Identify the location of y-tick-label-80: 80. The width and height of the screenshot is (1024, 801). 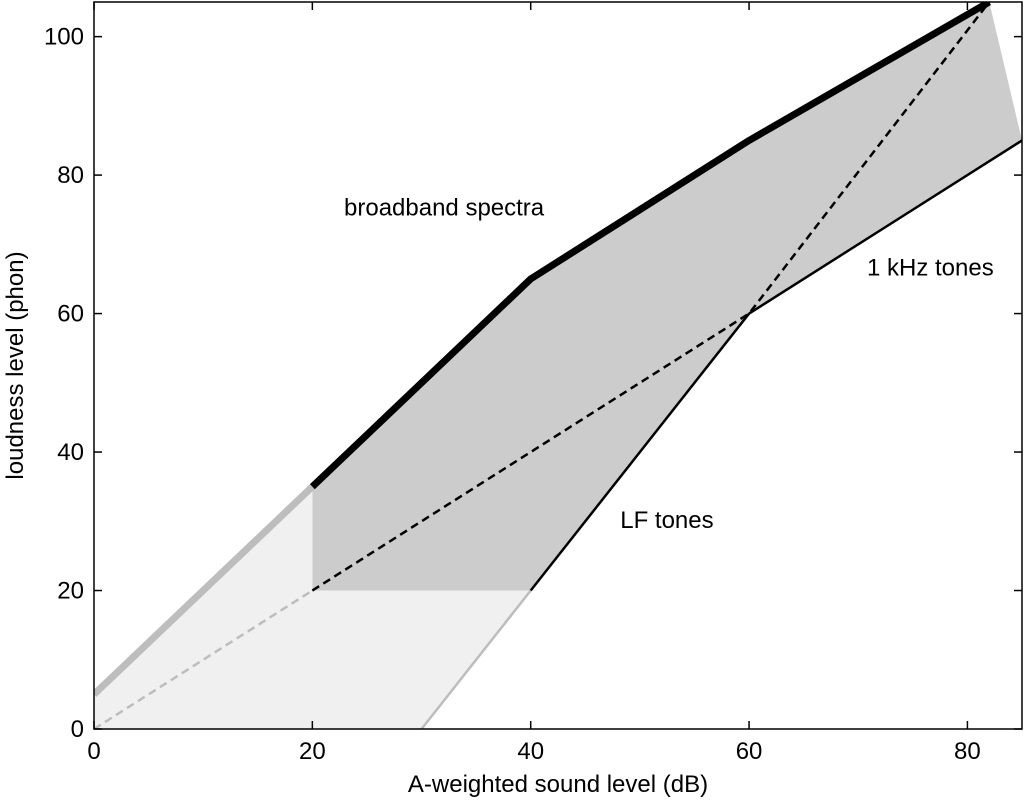
(70, 175).